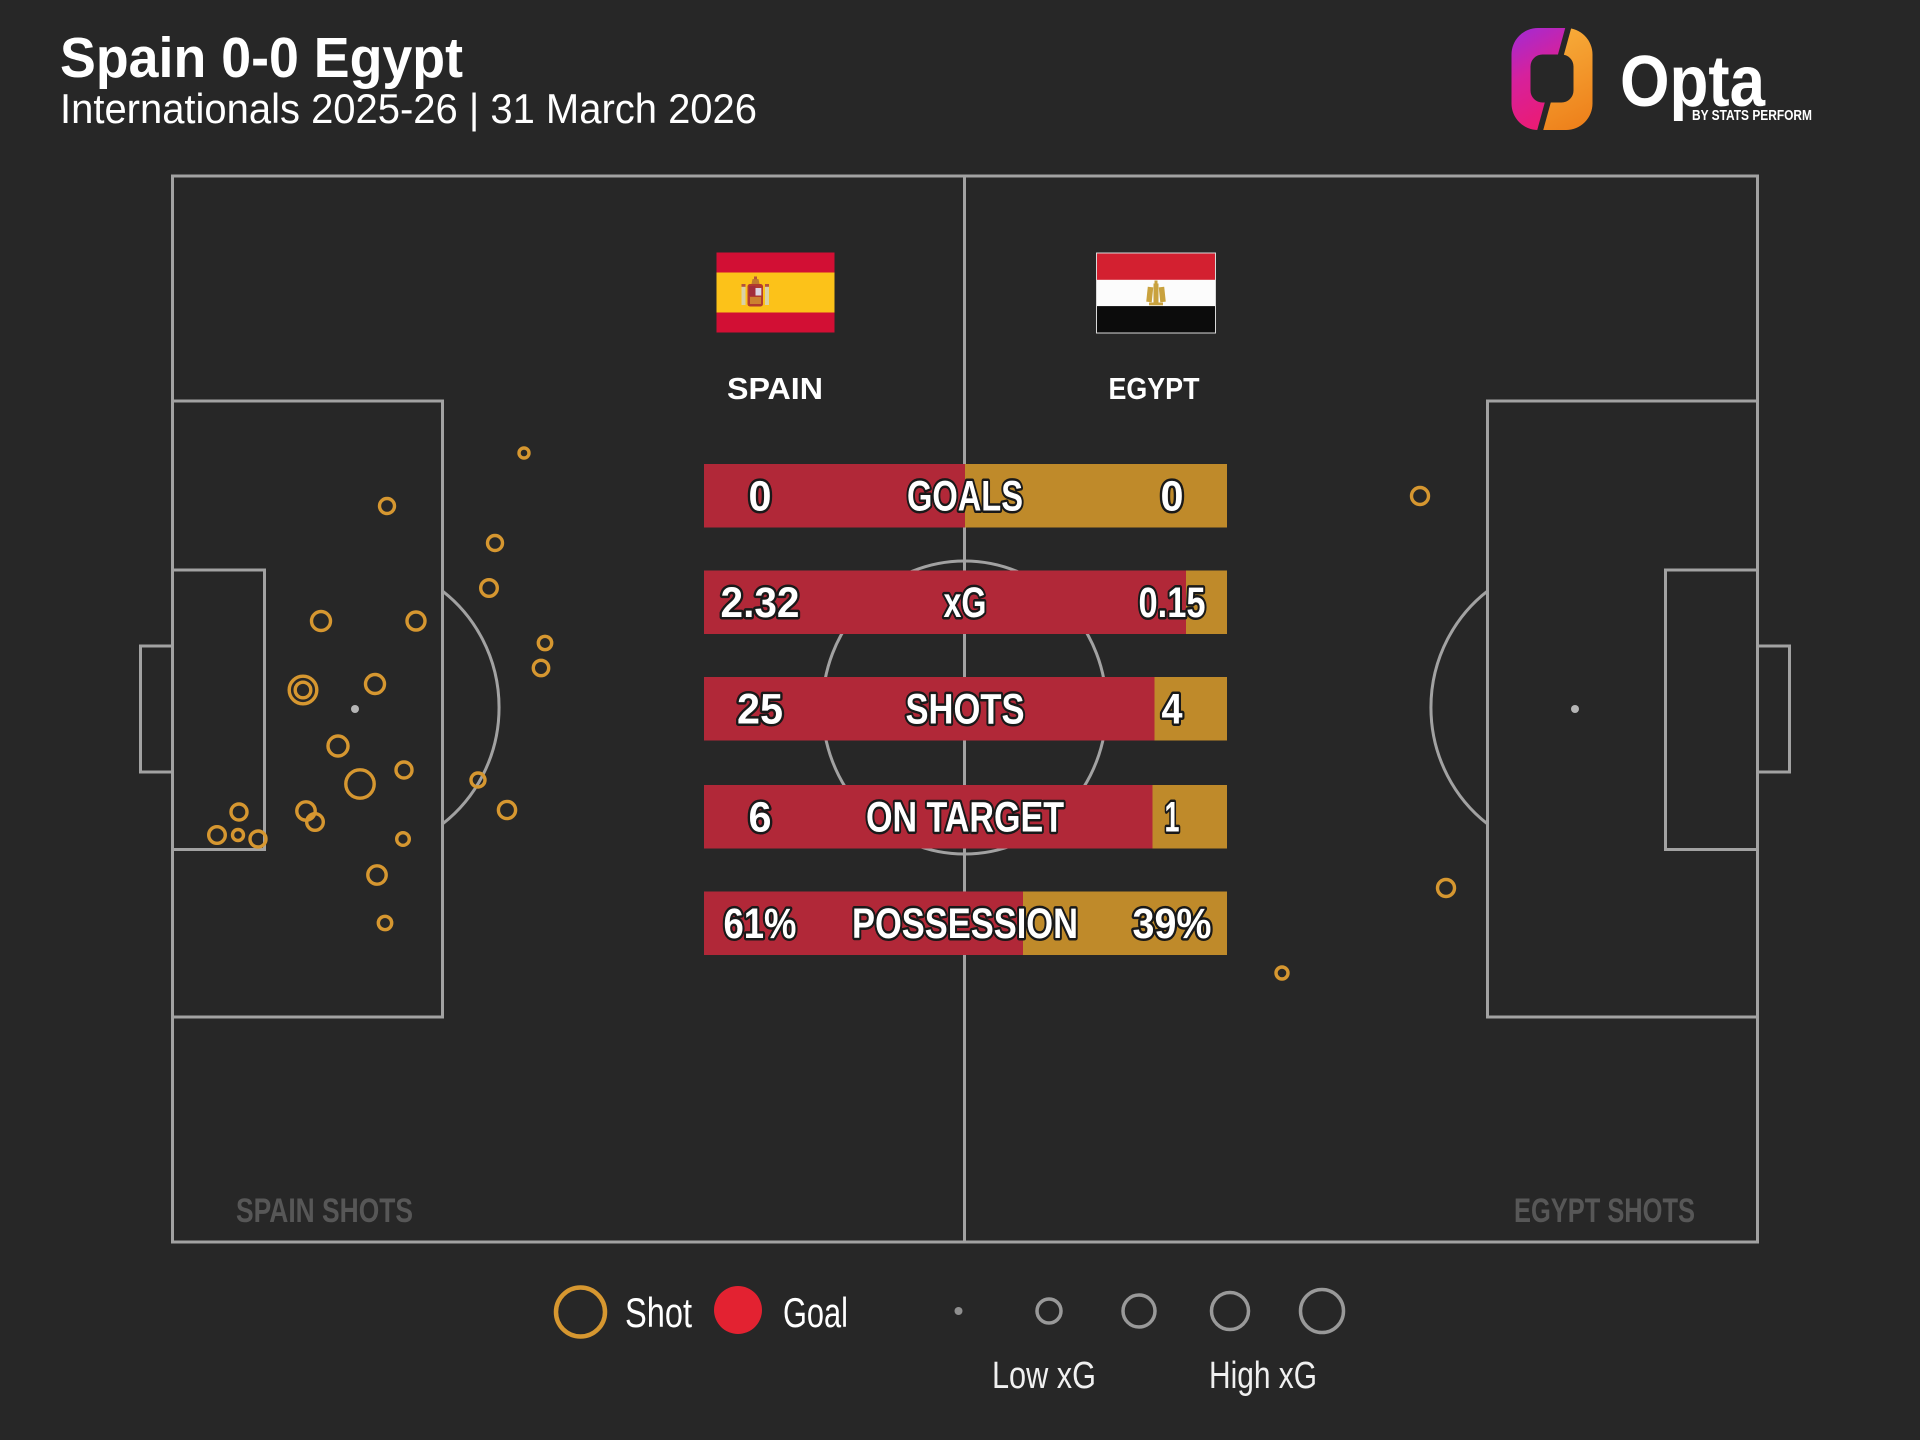 The image size is (1920, 1440). Describe the element at coordinates (1172, 818) in the screenshot. I see `svg-text: 1` at that location.